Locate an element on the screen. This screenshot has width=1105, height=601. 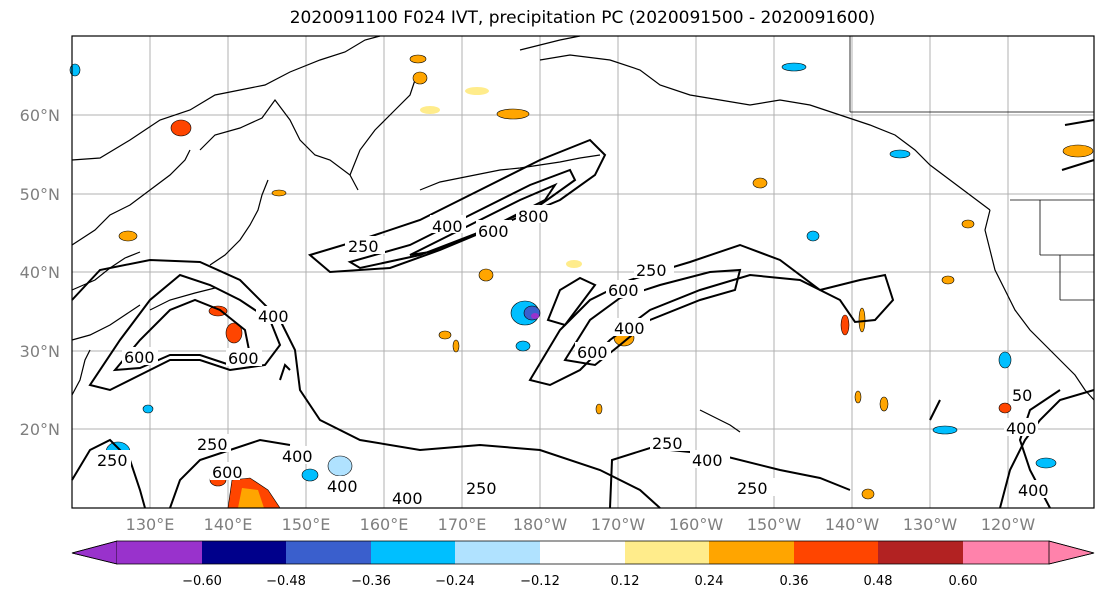
colorbar-tick: 0.12 is located at coordinates (625, 581).